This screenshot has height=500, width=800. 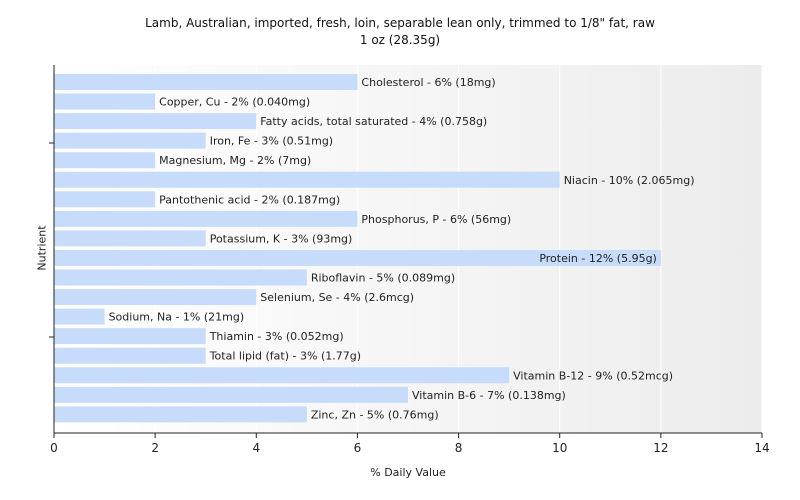 What do you see at coordinates (177, 317) in the screenshot?
I see `bar-label-12: Sodium, Na - 1% (21mg)` at bounding box center [177, 317].